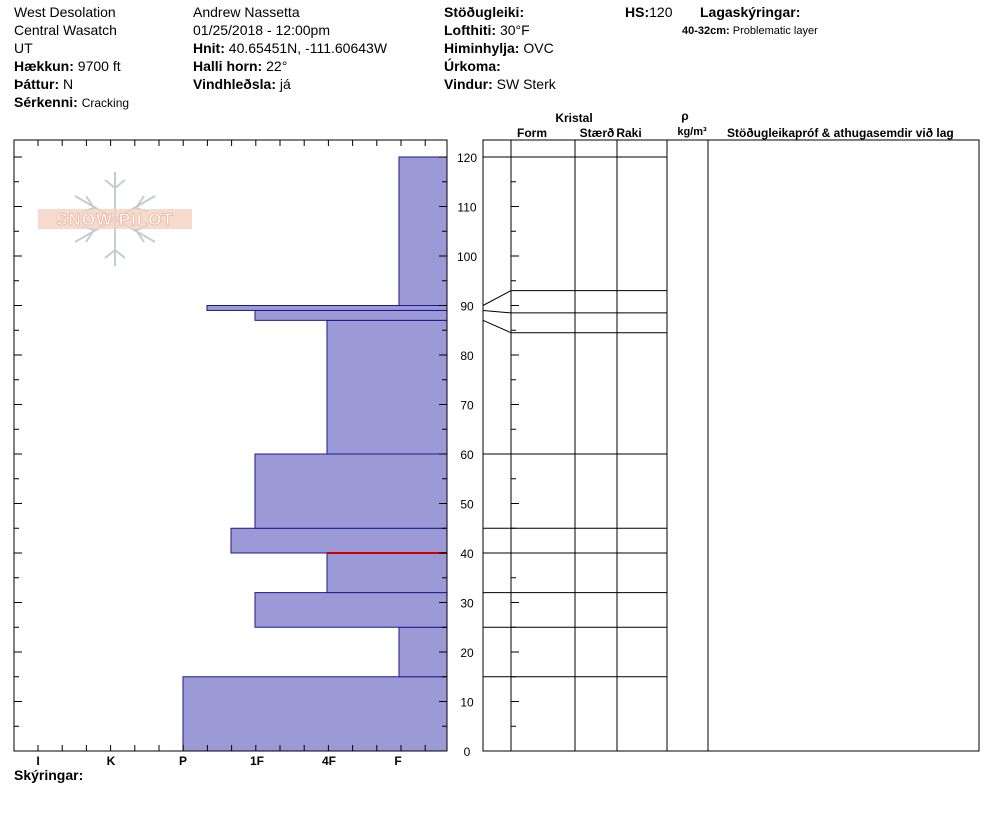 The height and width of the screenshot is (840, 994). I want to click on sky-label: Himinhylja:, so click(482, 48).